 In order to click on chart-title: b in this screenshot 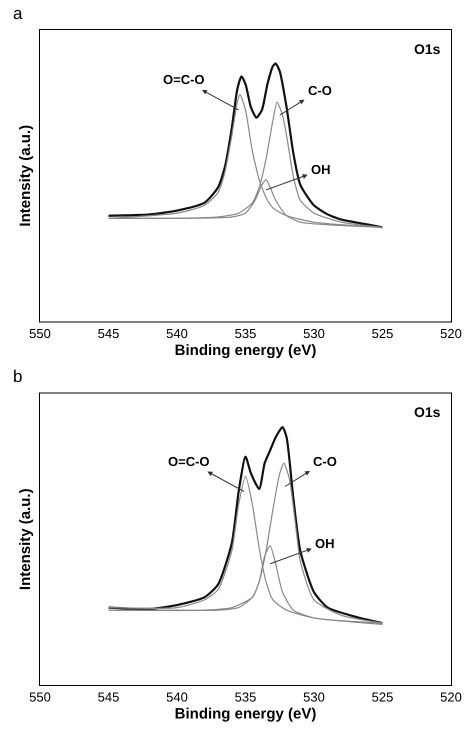, I will do `click(17, 376)`.